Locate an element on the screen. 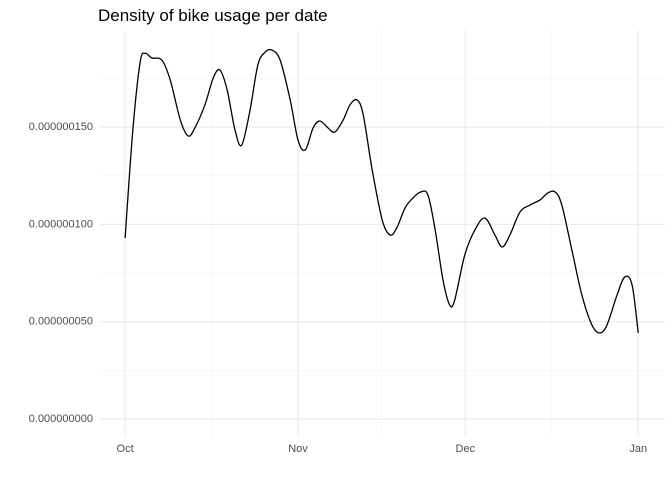  chart-title: Density of bike usage per date is located at coordinates (213, 15).